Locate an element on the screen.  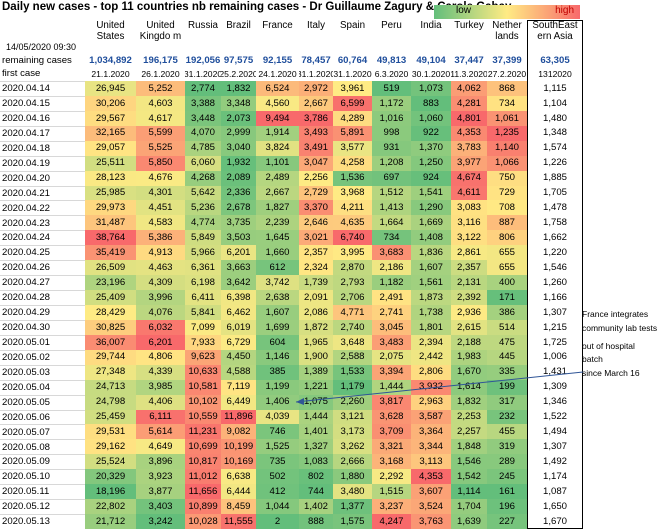
table-cell: 412 is located at coordinates (277, 492).